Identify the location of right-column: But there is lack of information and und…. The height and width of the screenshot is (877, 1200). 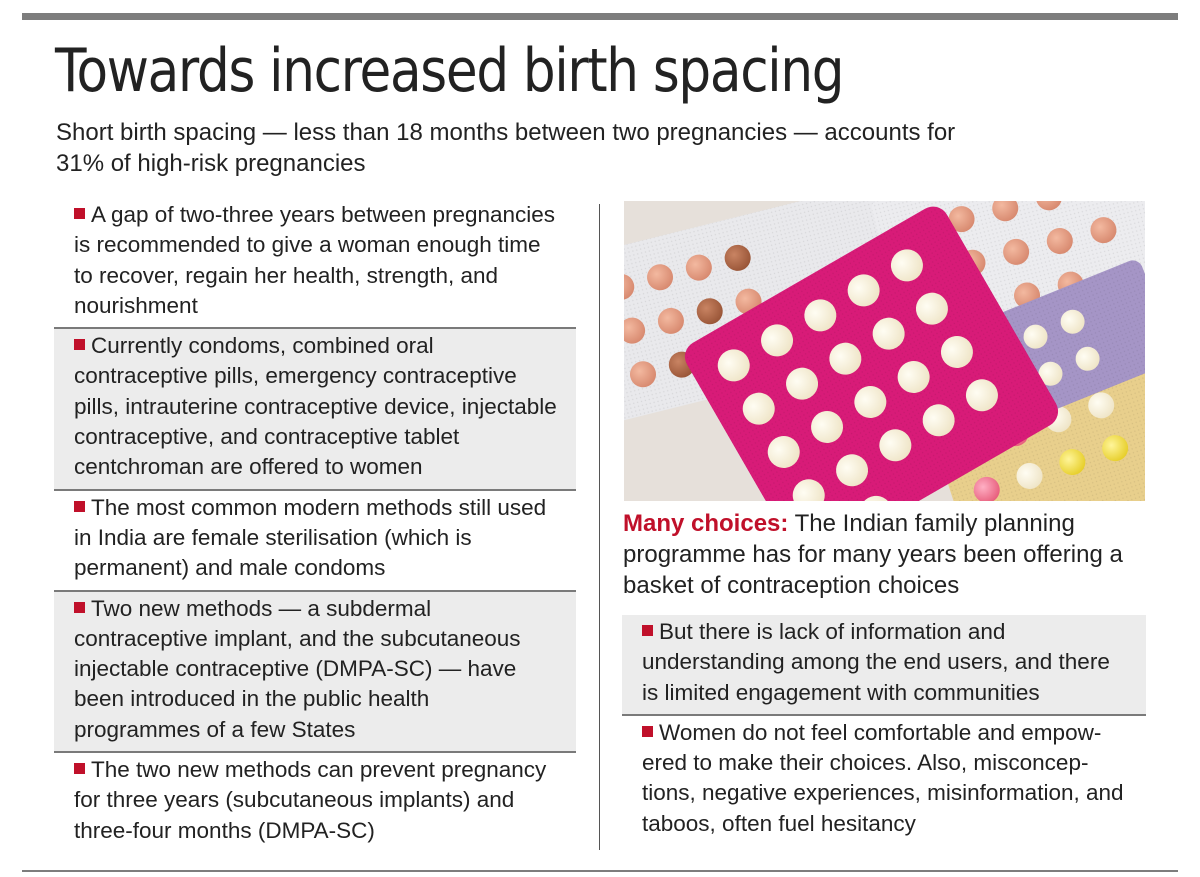
(884, 730).